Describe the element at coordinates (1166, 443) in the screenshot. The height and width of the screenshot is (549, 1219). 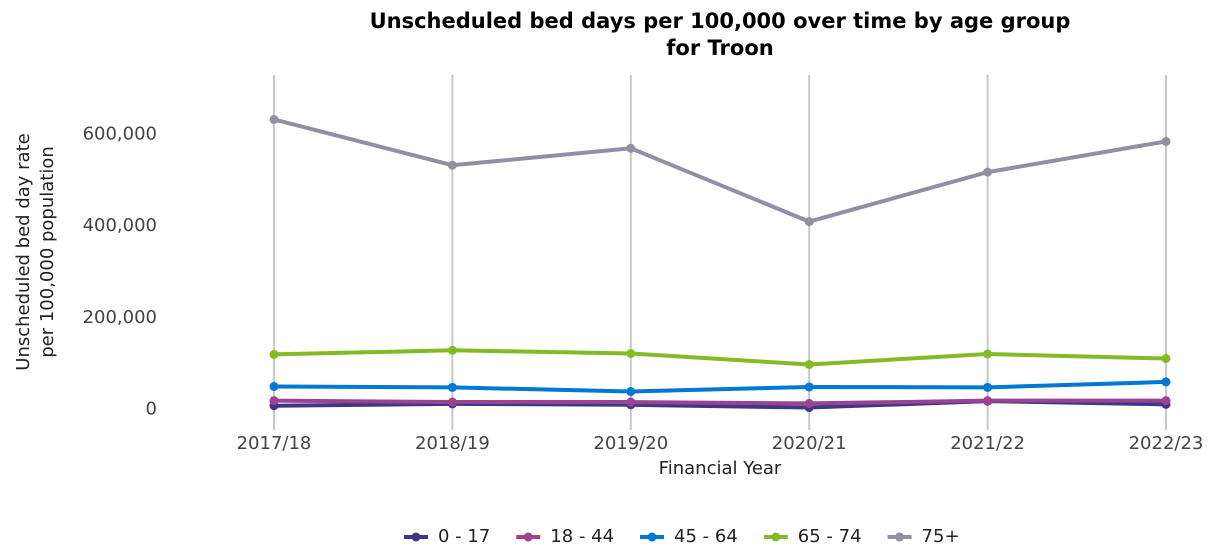
I see `x-tick-label: 2022/23` at that location.